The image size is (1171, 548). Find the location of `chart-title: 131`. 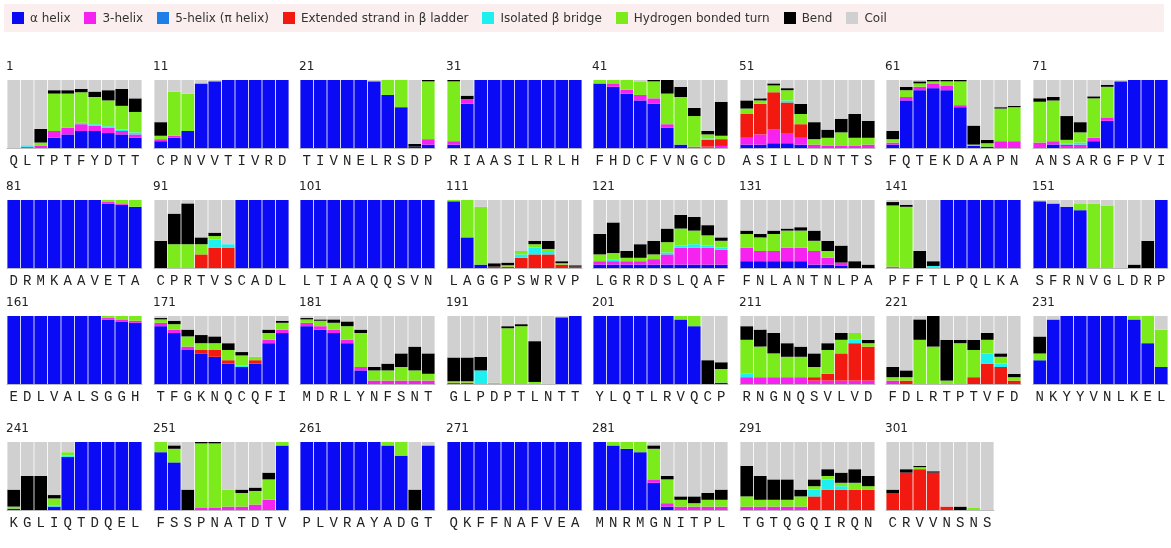

chart-title: 131 is located at coordinates (750, 186).